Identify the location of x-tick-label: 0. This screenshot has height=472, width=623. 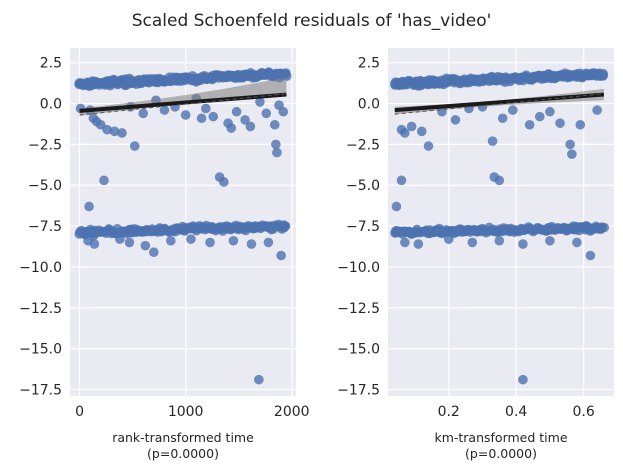
(79, 412).